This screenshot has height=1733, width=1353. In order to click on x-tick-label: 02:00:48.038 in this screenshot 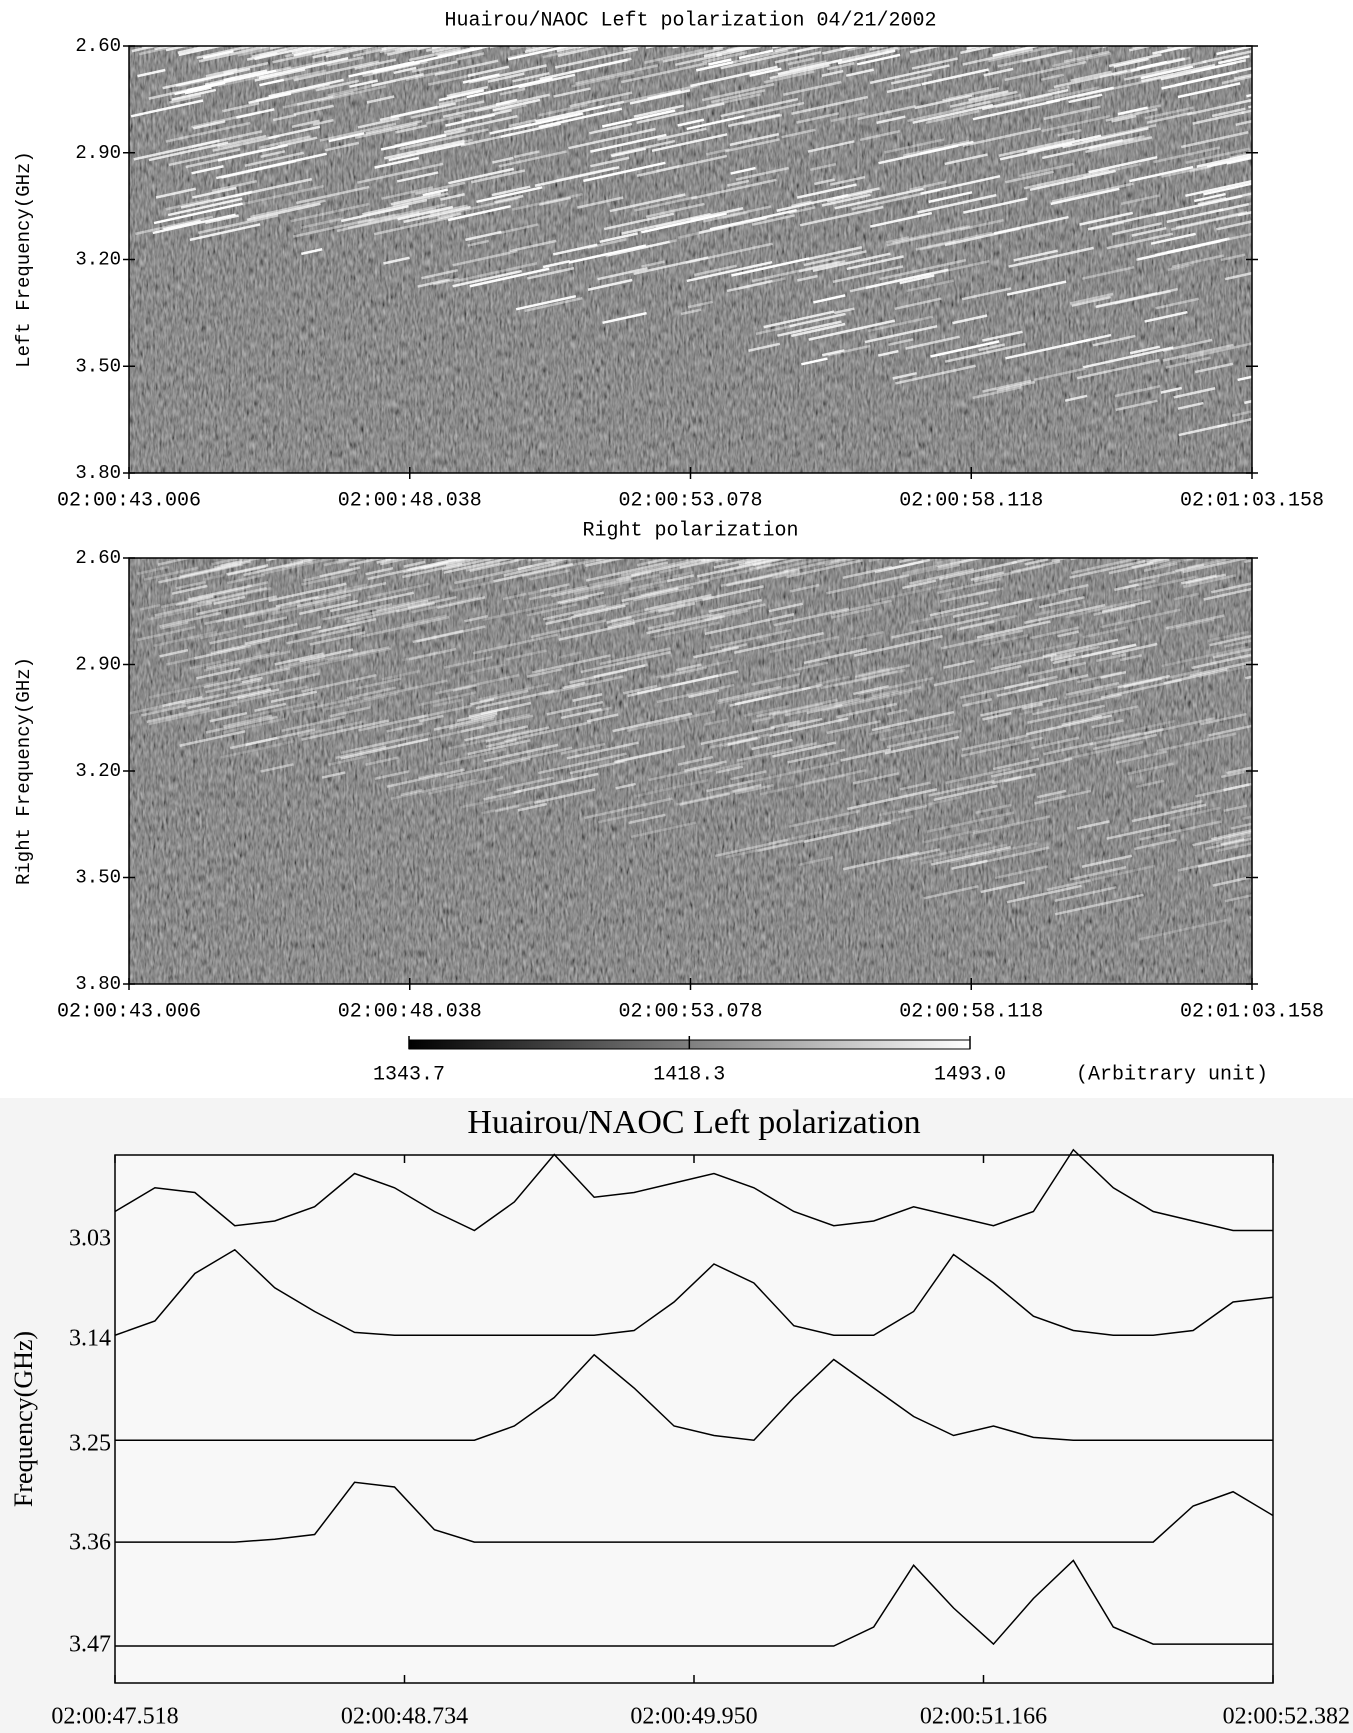, I will do `click(410, 500)`.